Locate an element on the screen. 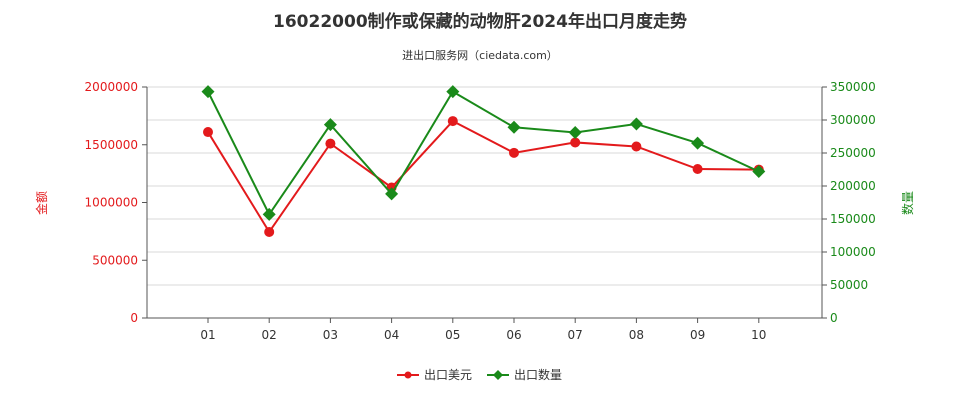 The height and width of the screenshot is (404, 960). right-tick-label-7: 350000 is located at coordinates (853, 87).